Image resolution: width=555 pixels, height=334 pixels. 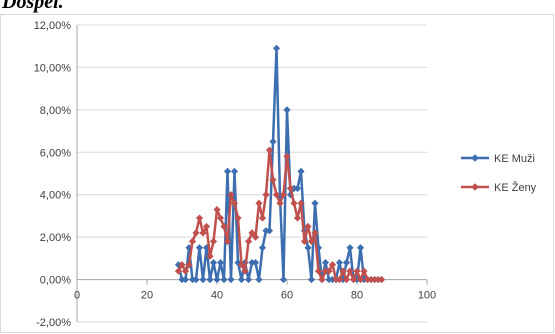 I want to click on x-tick-label: 100, so click(x=427, y=296).